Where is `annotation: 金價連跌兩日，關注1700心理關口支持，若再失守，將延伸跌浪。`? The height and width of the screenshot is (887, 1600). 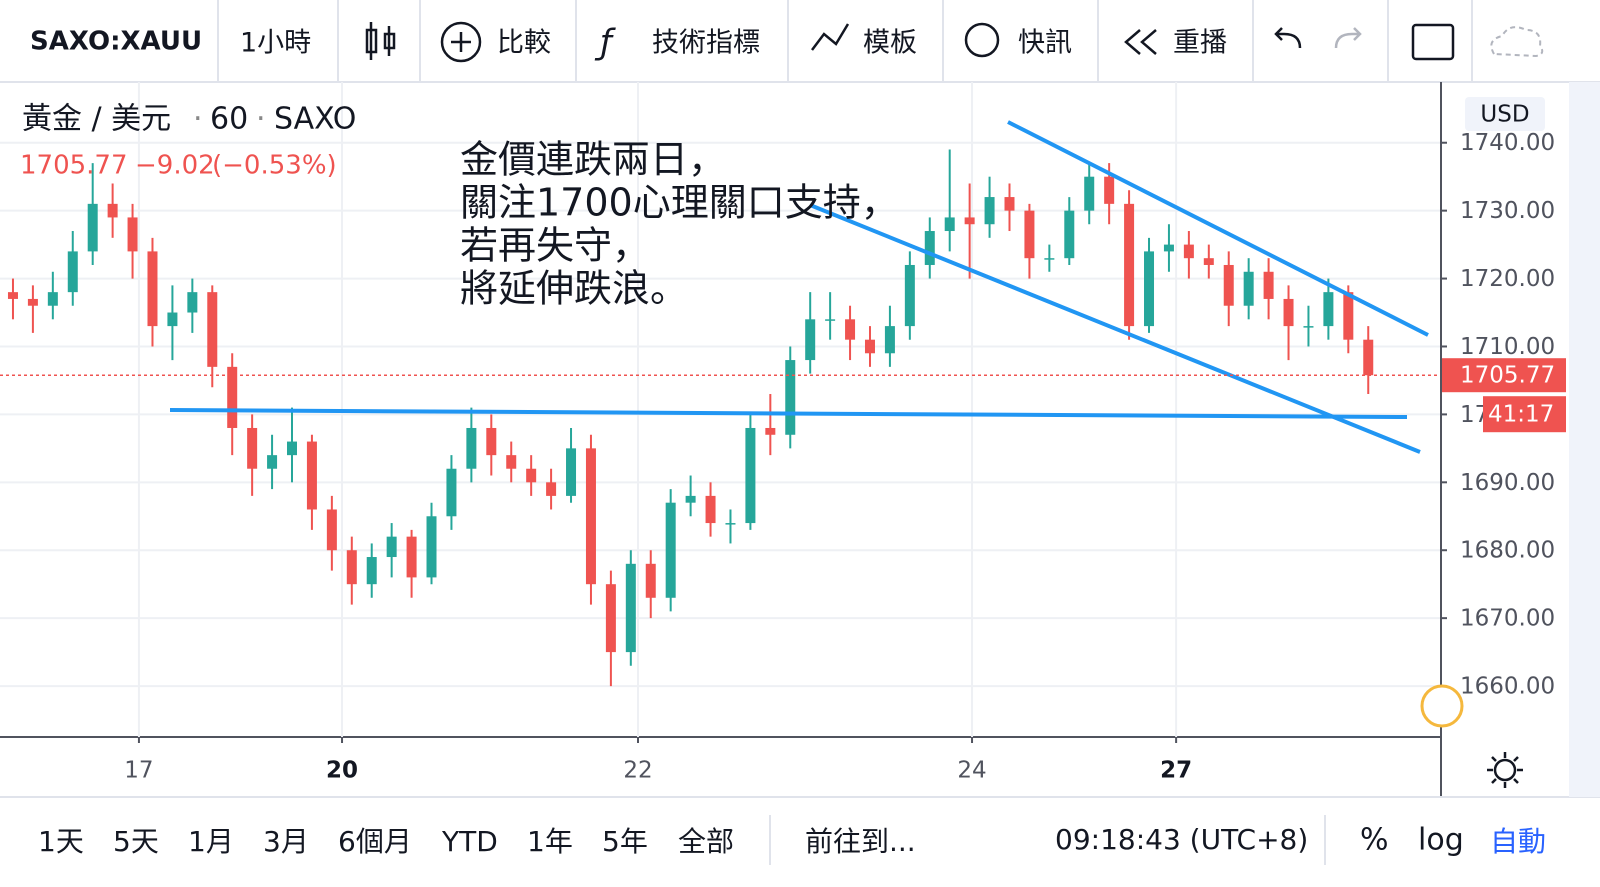 annotation: 金價連跌兩日，關注1700心理關口支持，若再失守，將延伸跌浪。 is located at coordinates (679, 224).